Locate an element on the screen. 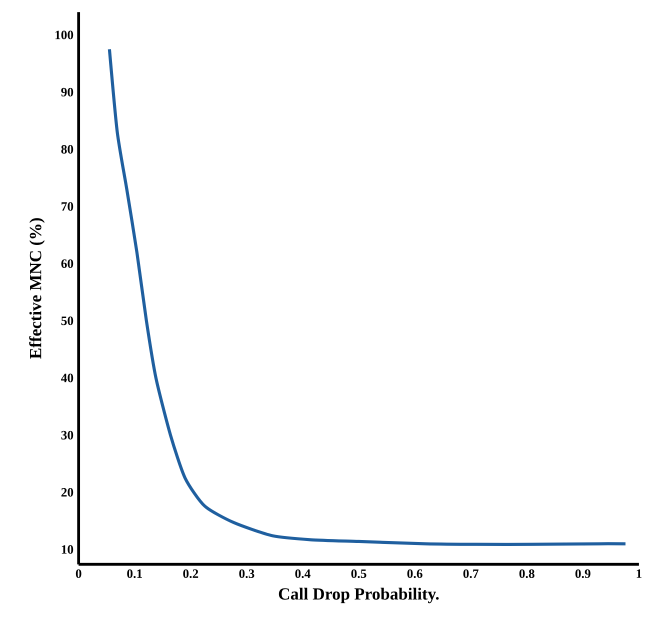 This screenshot has height=631, width=647. x-tick-label: 0.2 is located at coordinates (190, 573).